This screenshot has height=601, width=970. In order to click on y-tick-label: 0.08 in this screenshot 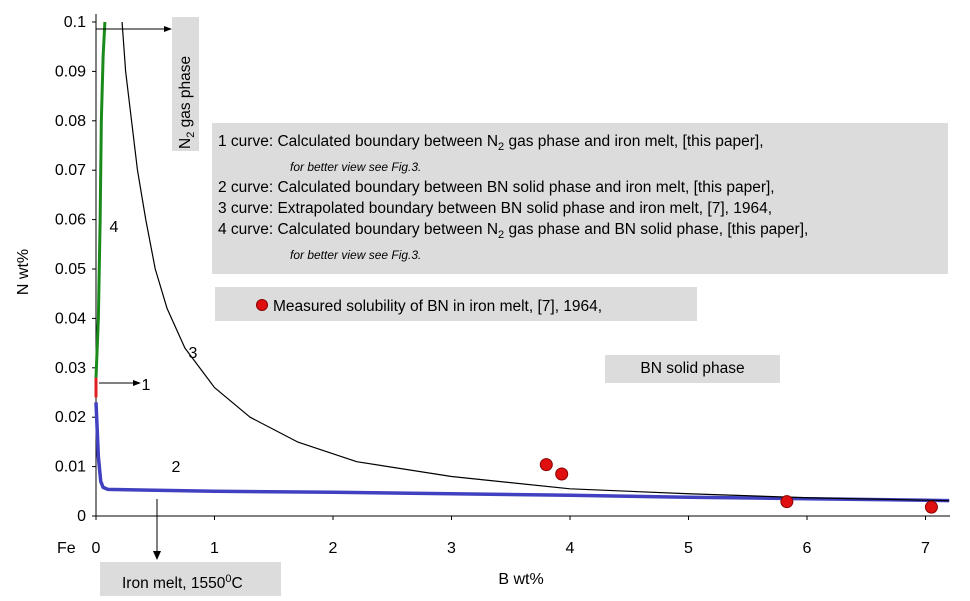, I will do `click(70, 121)`.